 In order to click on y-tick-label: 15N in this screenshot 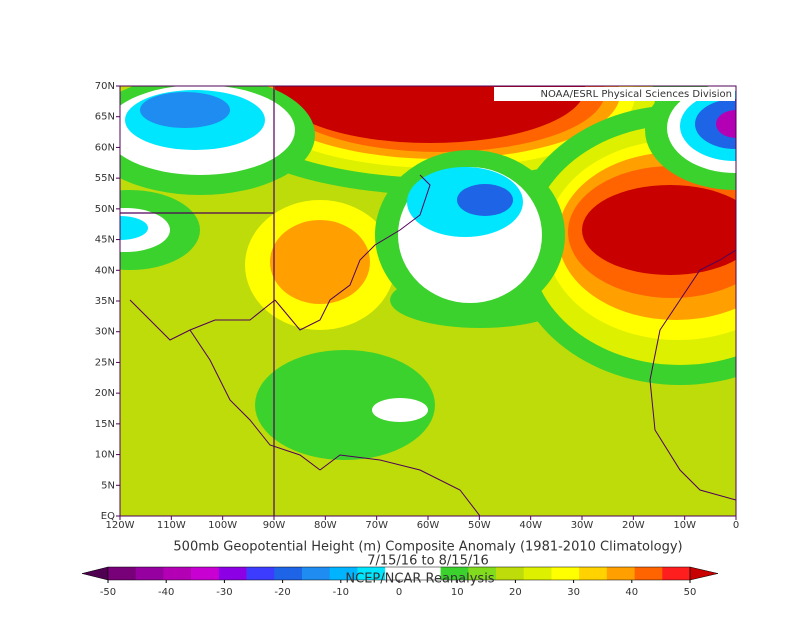, I will do `click(105, 424)`.